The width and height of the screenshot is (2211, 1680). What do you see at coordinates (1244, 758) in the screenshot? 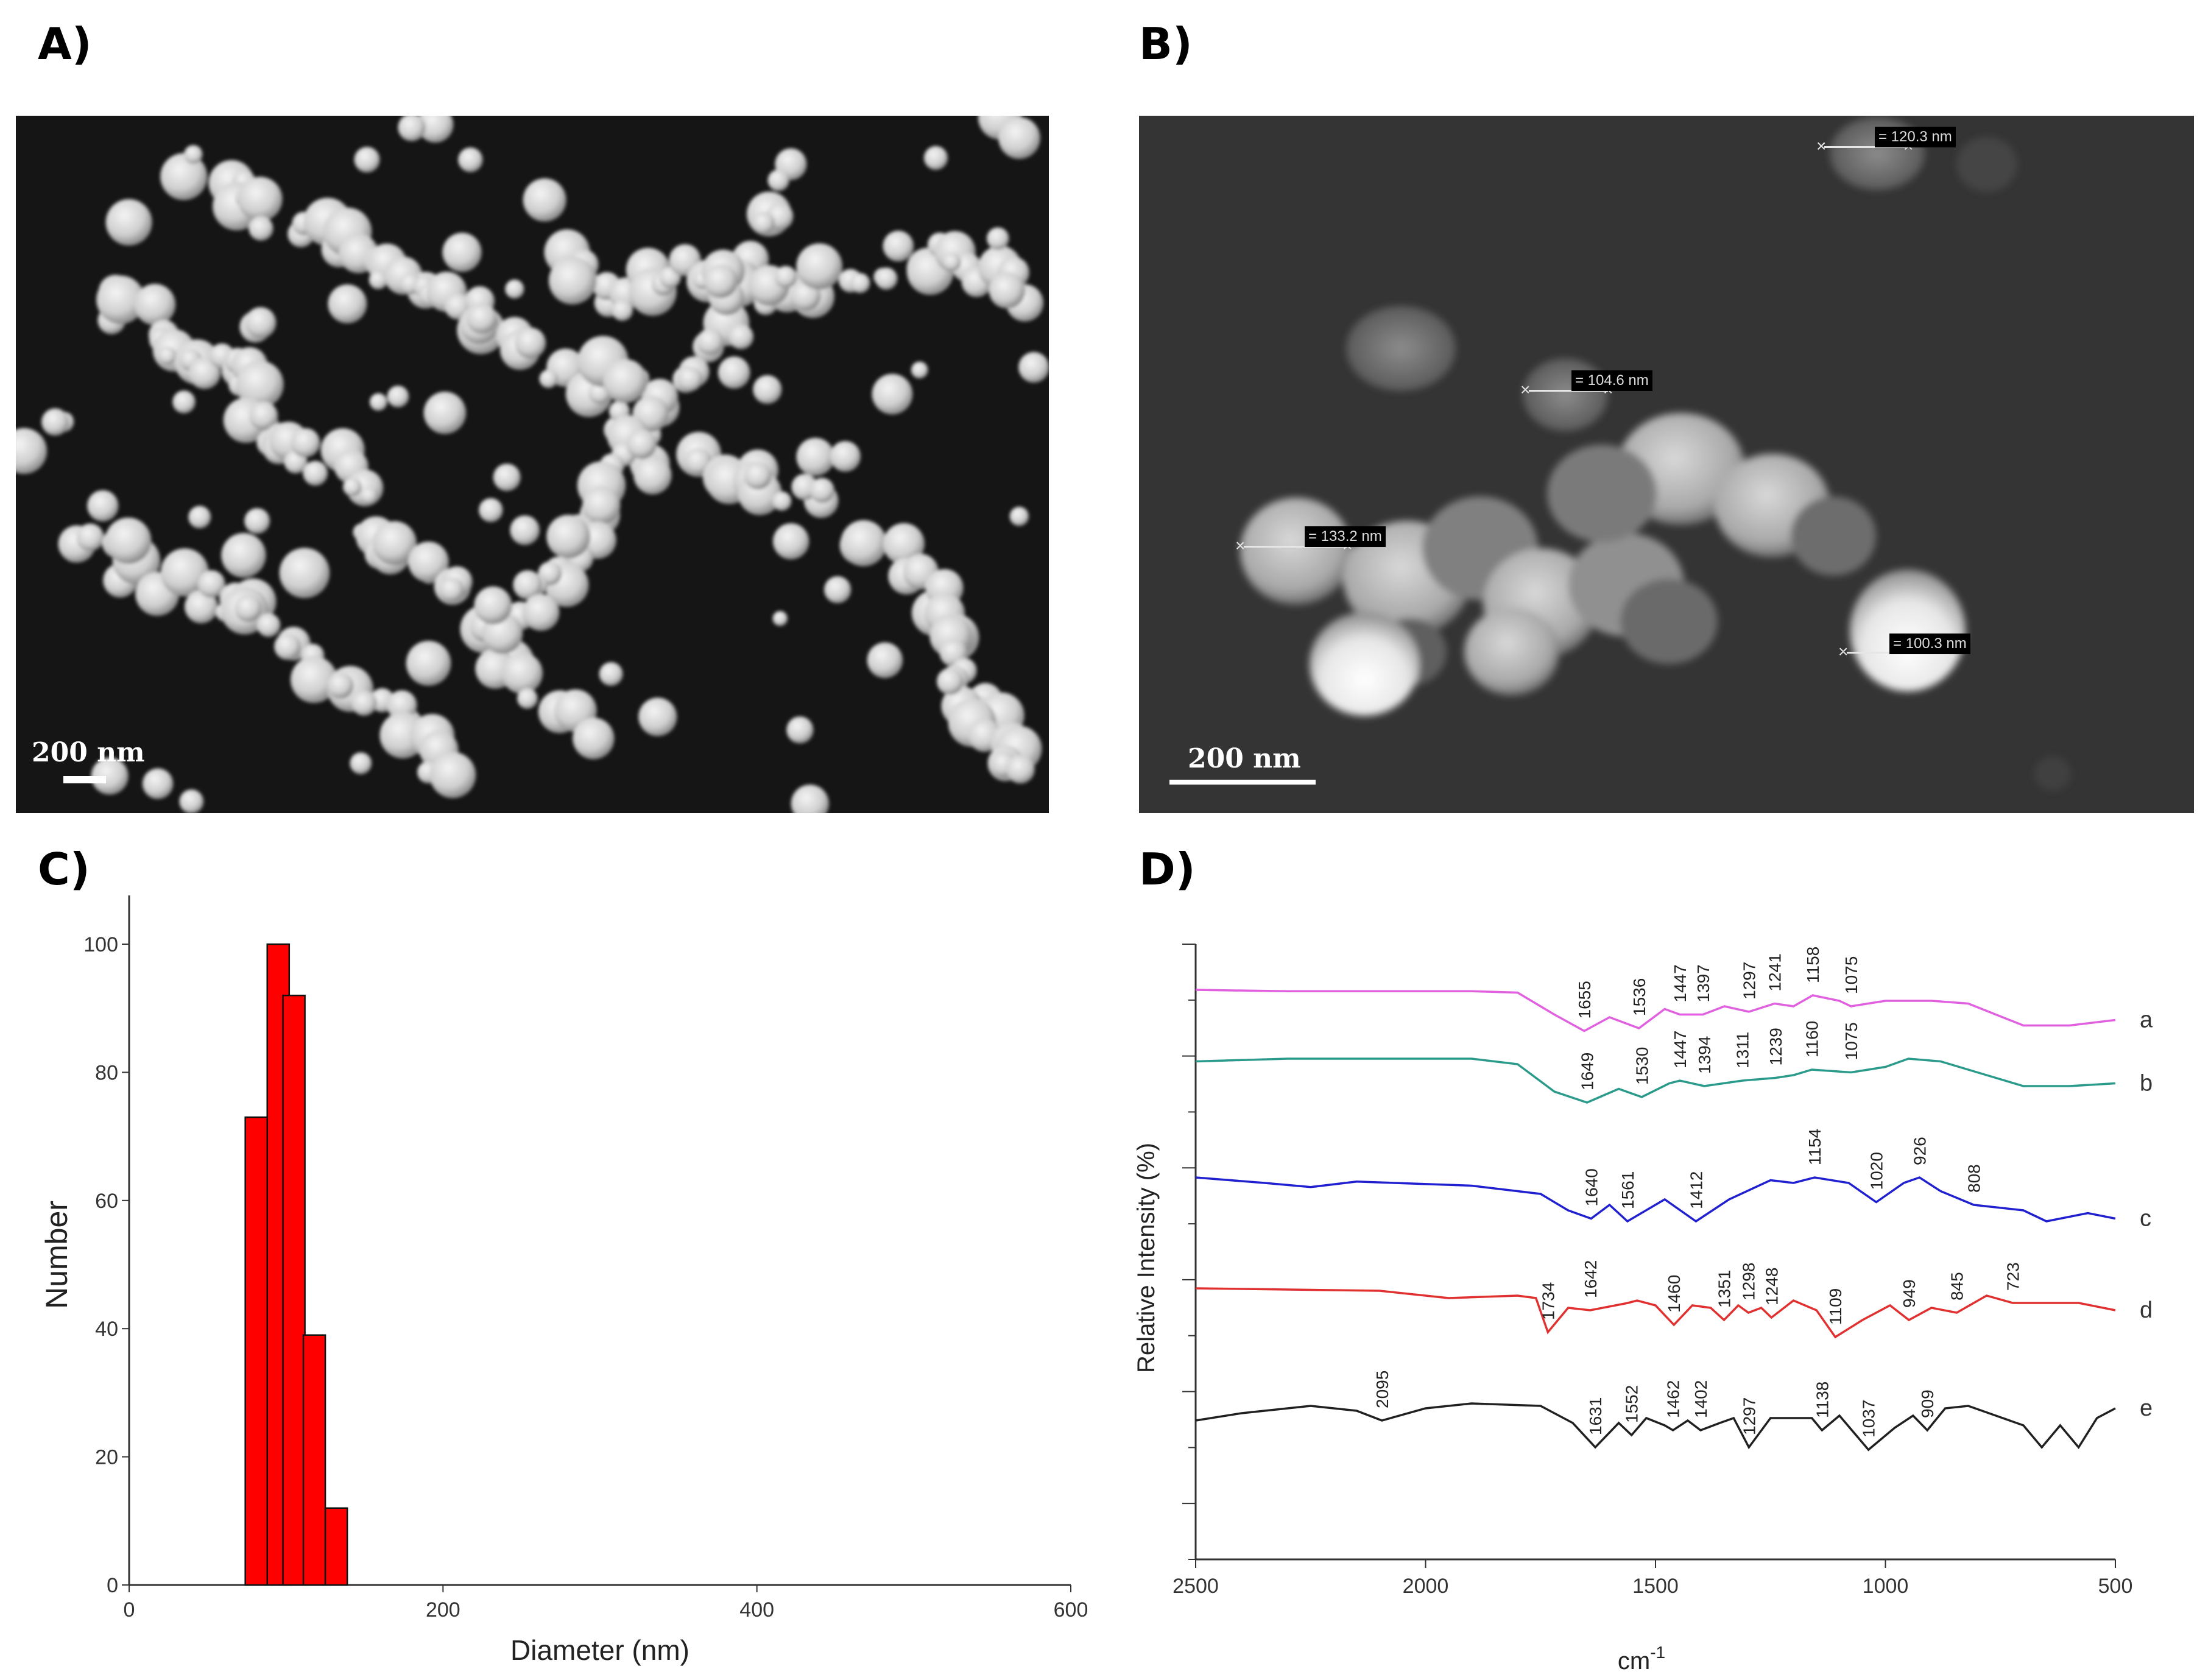
I see `scalebar-label-b: 200 nm` at bounding box center [1244, 758].